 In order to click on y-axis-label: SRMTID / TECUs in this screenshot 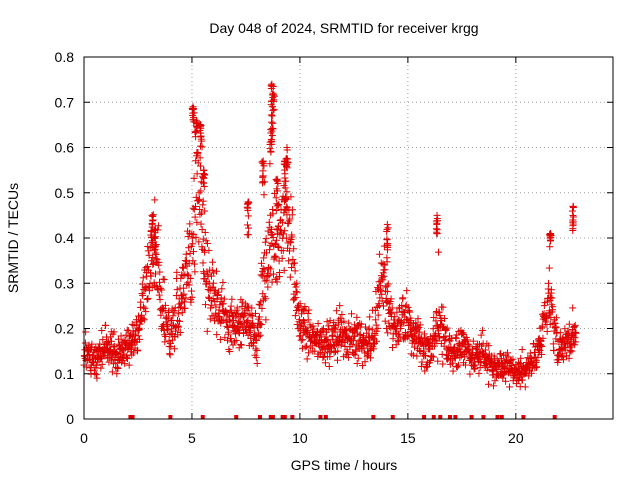, I will do `click(13, 238)`.